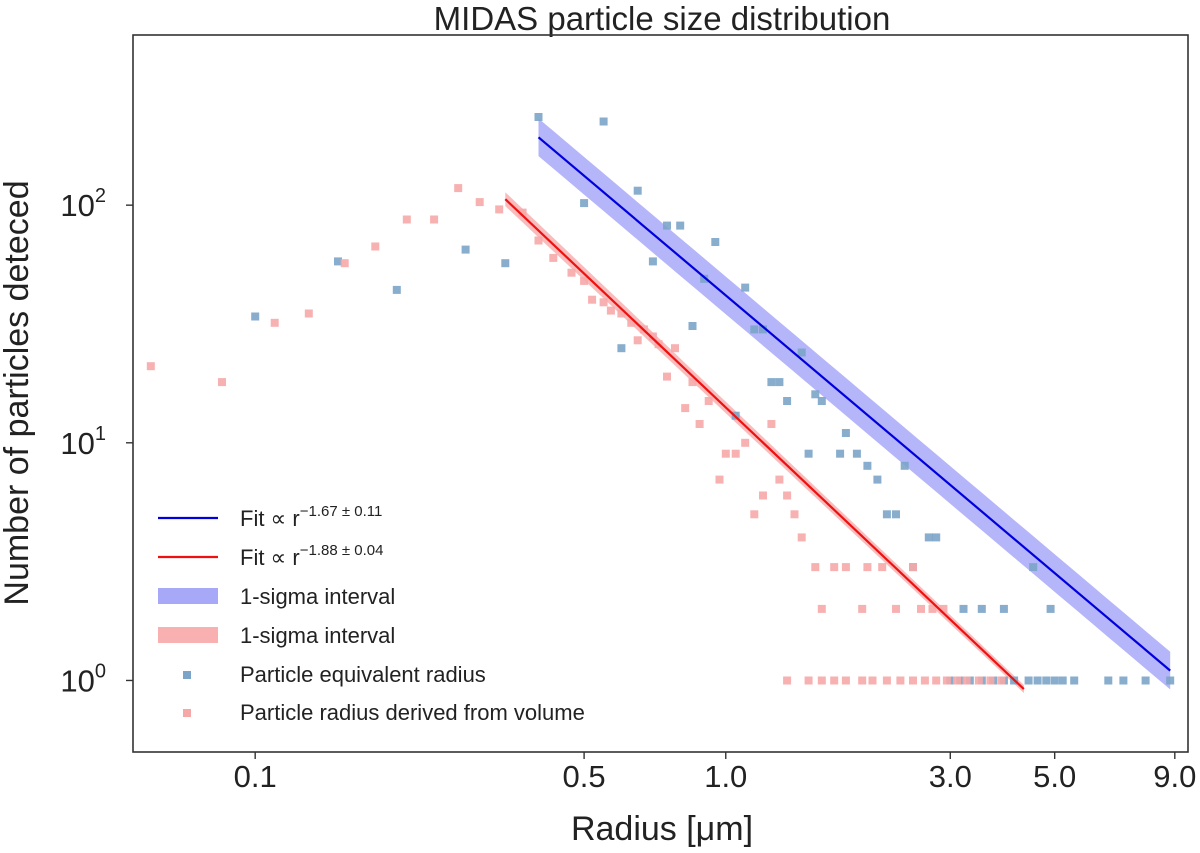 The image size is (1200, 853). What do you see at coordinates (311, 517) in the screenshot?
I see `legend-label-blue-fit: Fit ∝ r−1.67 ± 0.11` at bounding box center [311, 517].